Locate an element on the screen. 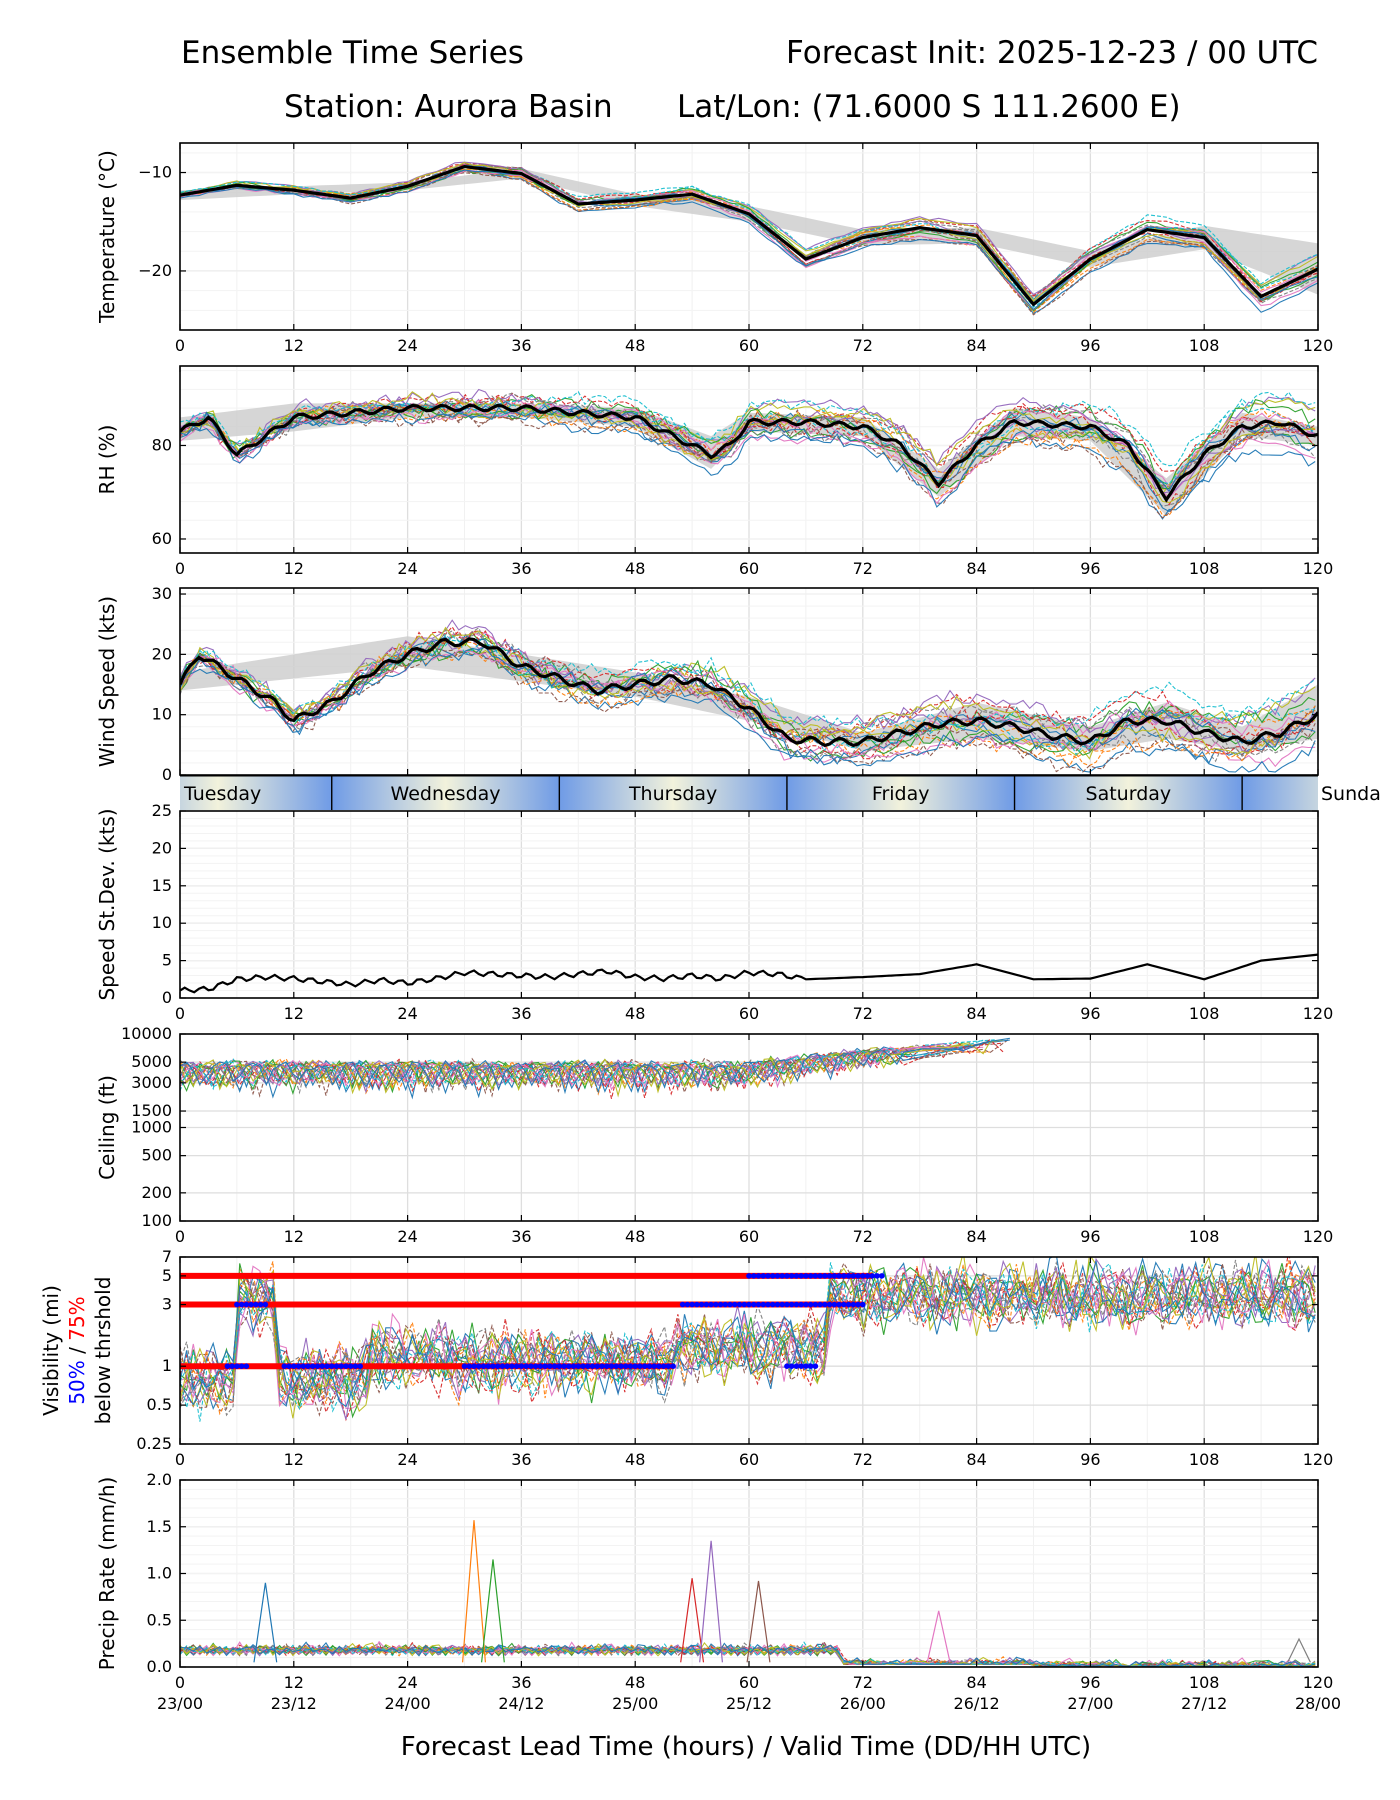 The width and height of the screenshot is (1400, 1800). valid-time-label: 24/00 is located at coordinates (408, 1703).